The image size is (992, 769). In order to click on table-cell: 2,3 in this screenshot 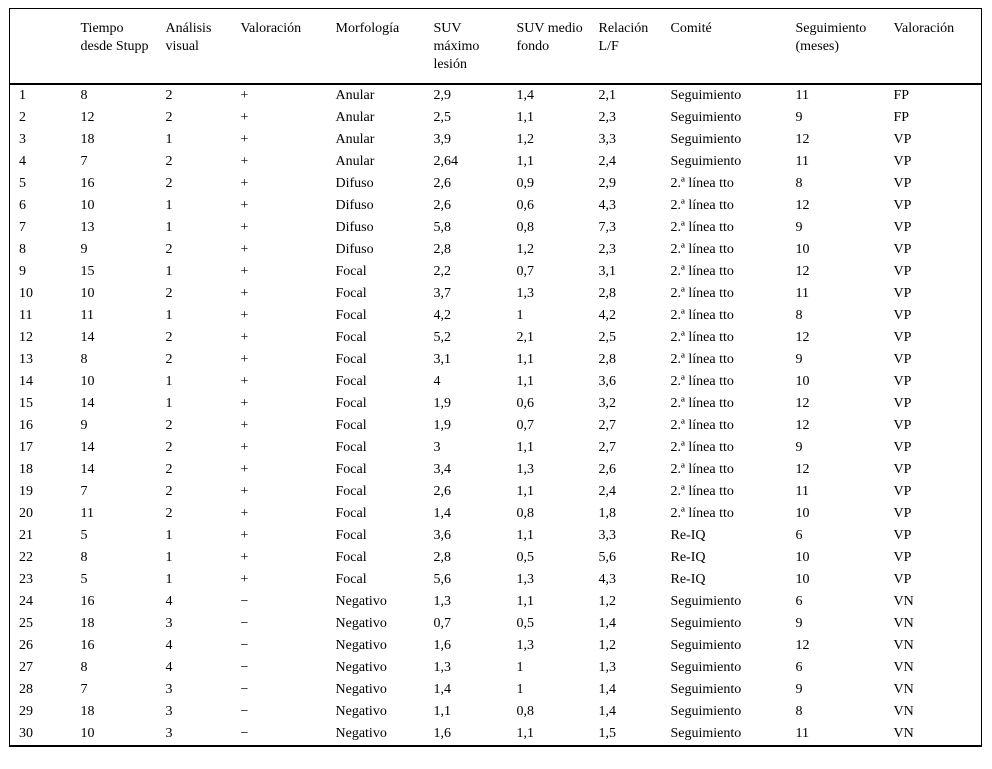, I will do `click(607, 117)`.